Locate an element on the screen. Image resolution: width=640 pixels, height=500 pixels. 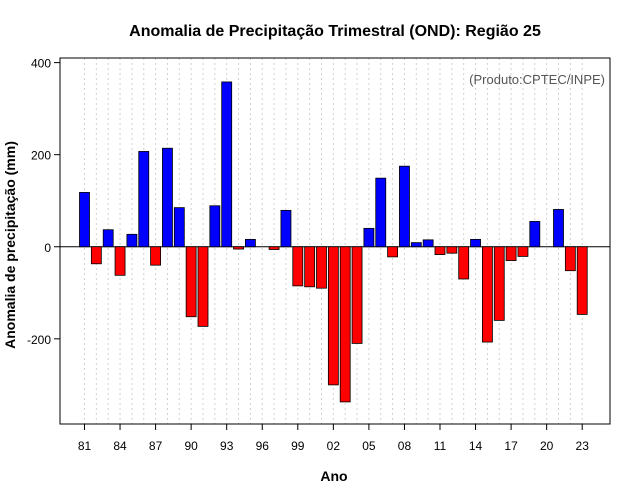
x-axis-label: Ano is located at coordinates (333, 476).